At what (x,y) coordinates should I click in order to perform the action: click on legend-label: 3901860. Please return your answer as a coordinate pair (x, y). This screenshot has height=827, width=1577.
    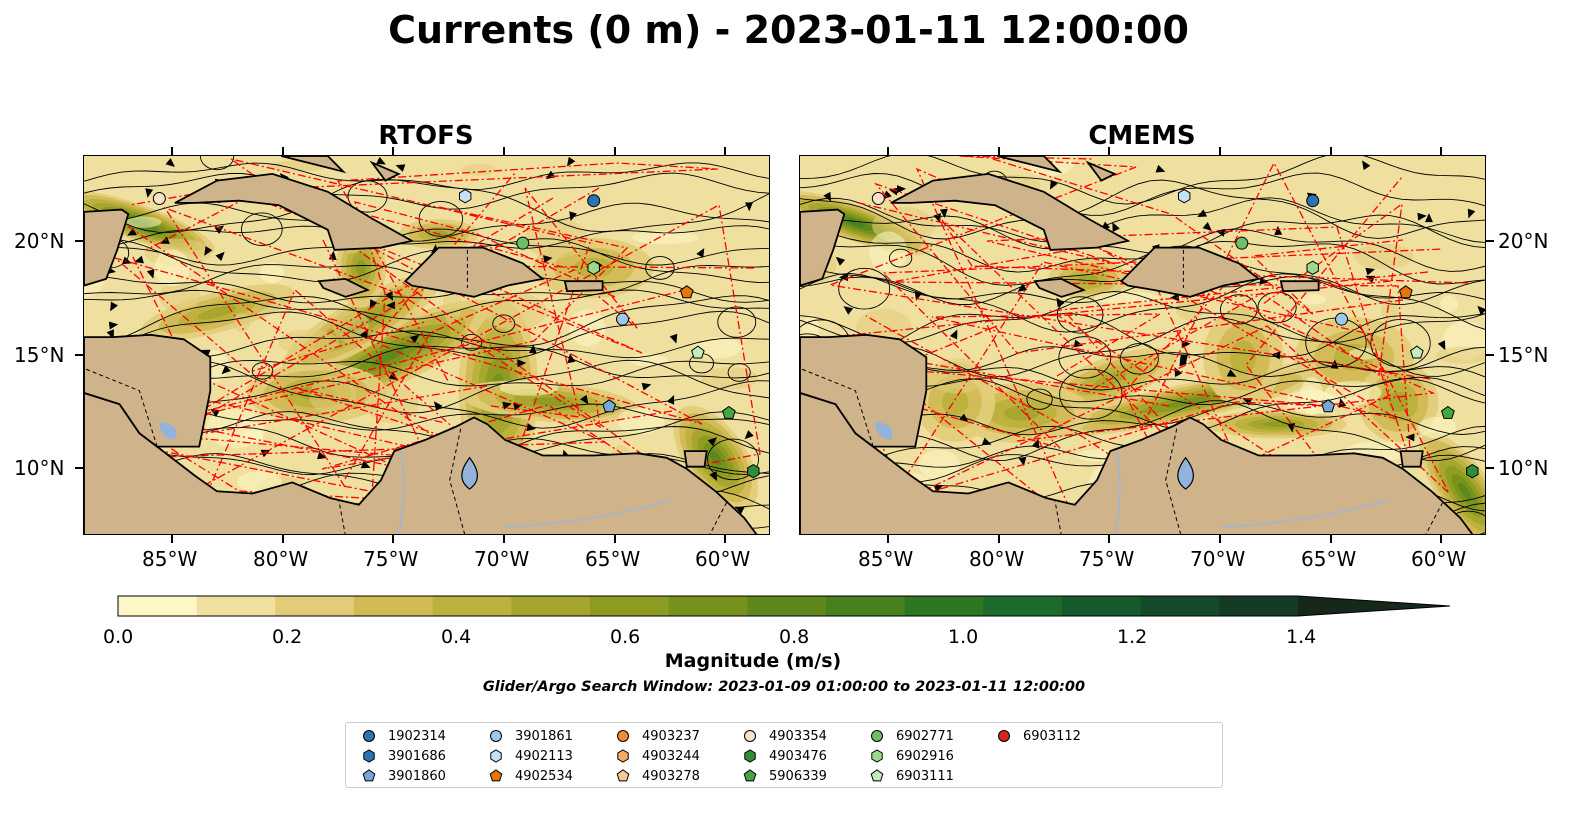
    Looking at the image, I should click on (417, 776).